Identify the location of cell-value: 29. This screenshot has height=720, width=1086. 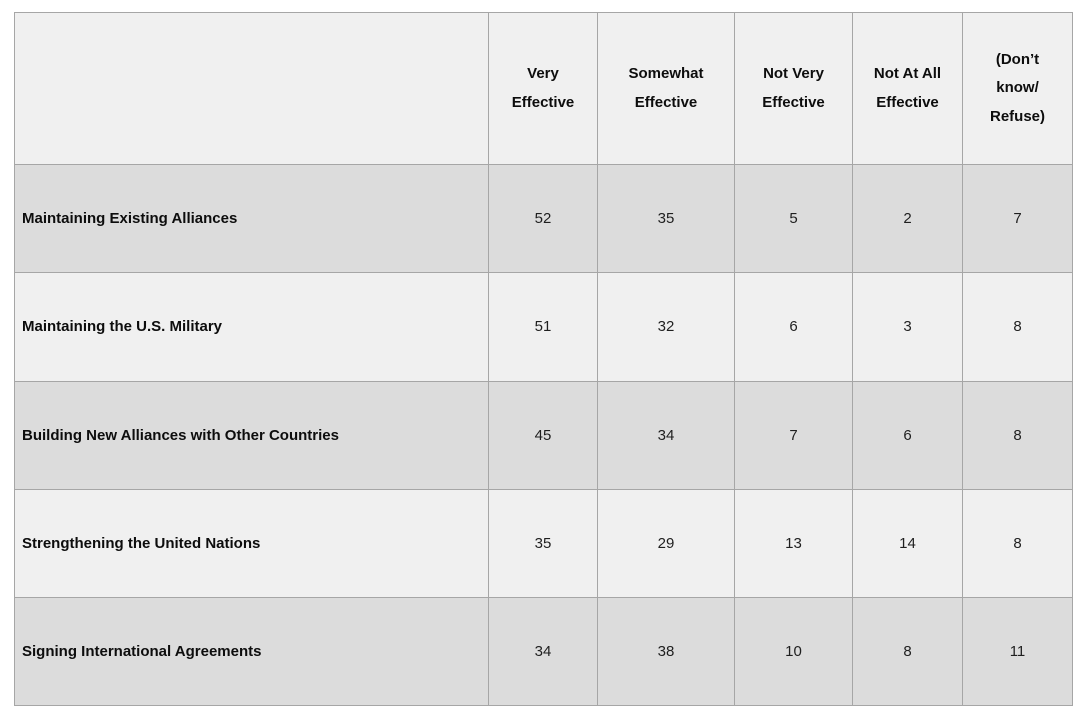
(666, 543).